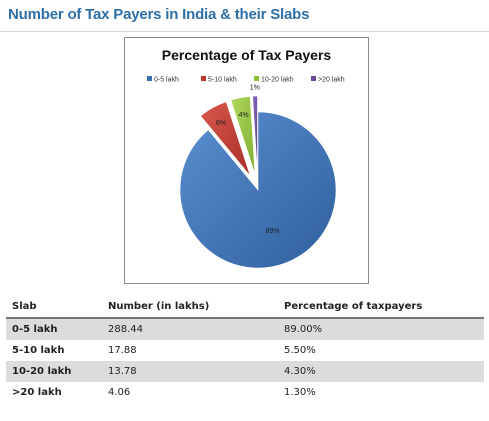 This screenshot has width=489, height=421. What do you see at coordinates (244, 31) in the screenshot?
I see `heading-divider` at bounding box center [244, 31].